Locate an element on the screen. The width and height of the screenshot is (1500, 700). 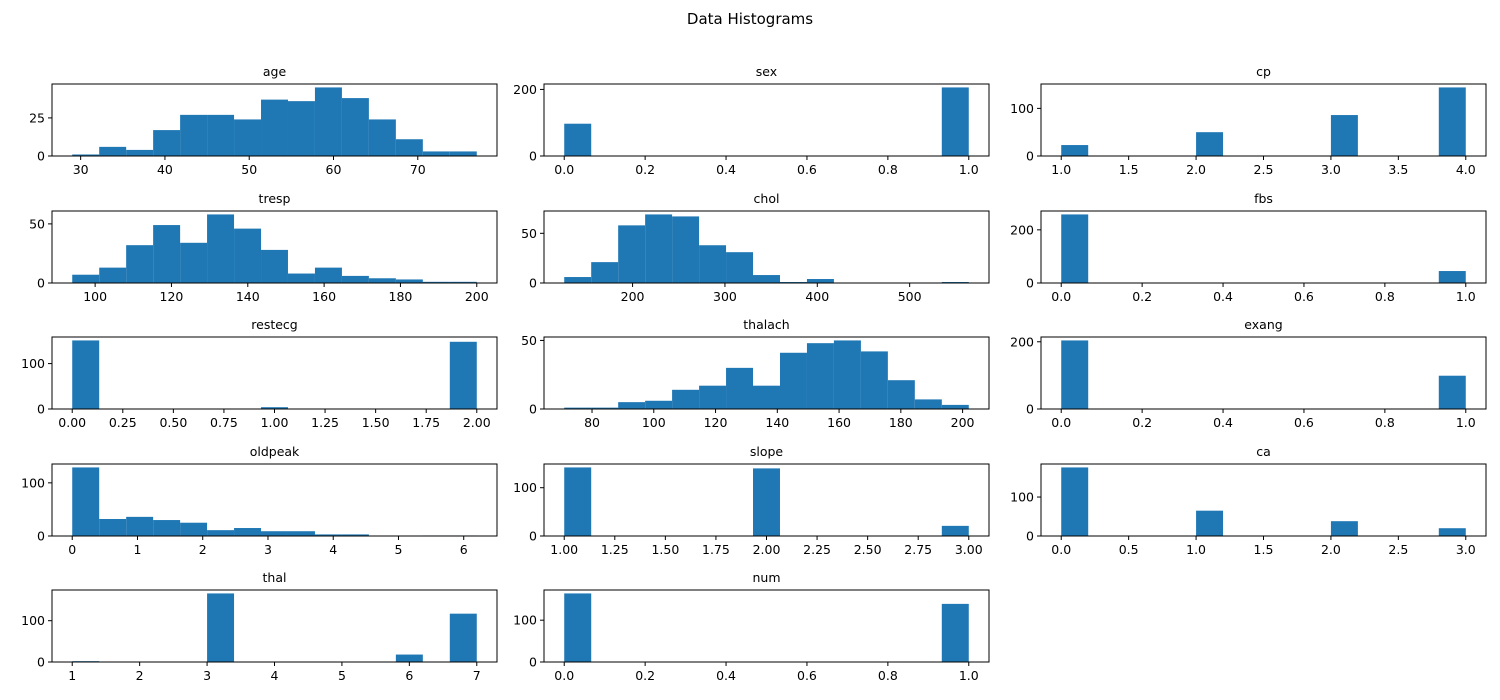
histogram-thal: thal 1 2 3 4 5 6 7 0 100 is located at coordinates (259, 626).